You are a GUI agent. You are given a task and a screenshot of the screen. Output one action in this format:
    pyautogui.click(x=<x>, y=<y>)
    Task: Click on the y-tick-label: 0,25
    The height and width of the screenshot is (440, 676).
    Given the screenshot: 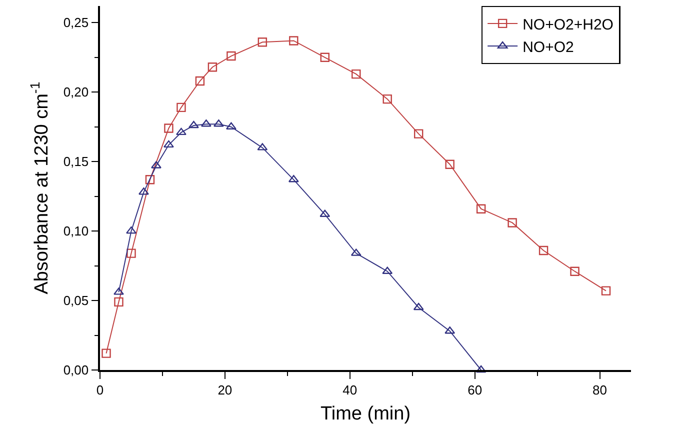 What is the action you would take?
    pyautogui.click(x=76, y=22)
    